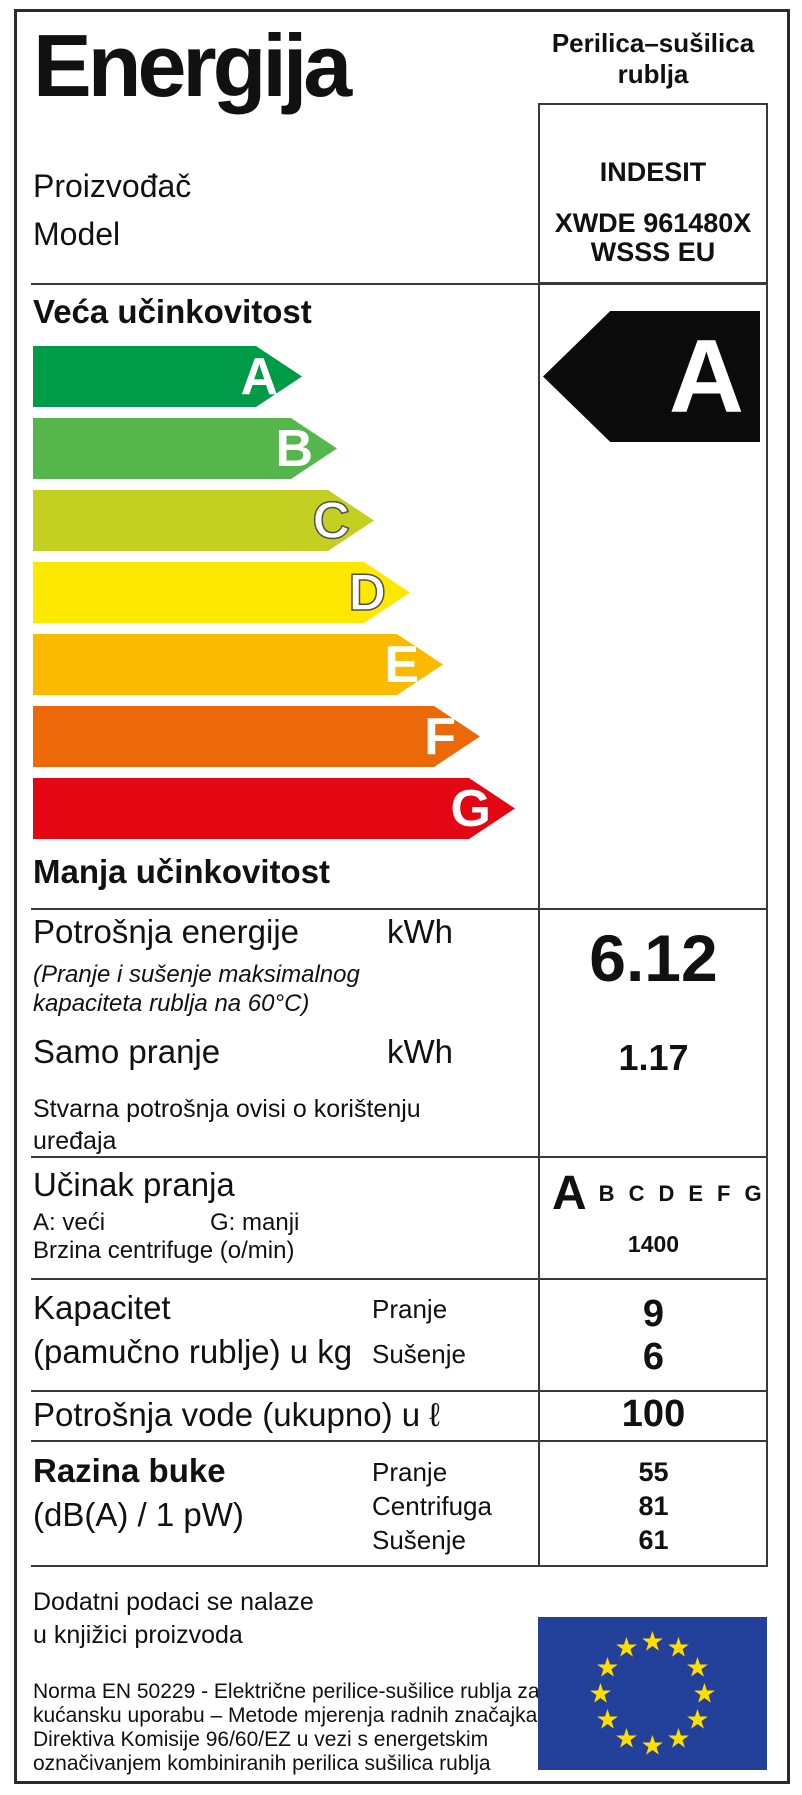 The width and height of the screenshot is (802, 1795). What do you see at coordinates (192, 65) in the screenshot?
I see `label-title: Energija` at bounding box center [192, 65].